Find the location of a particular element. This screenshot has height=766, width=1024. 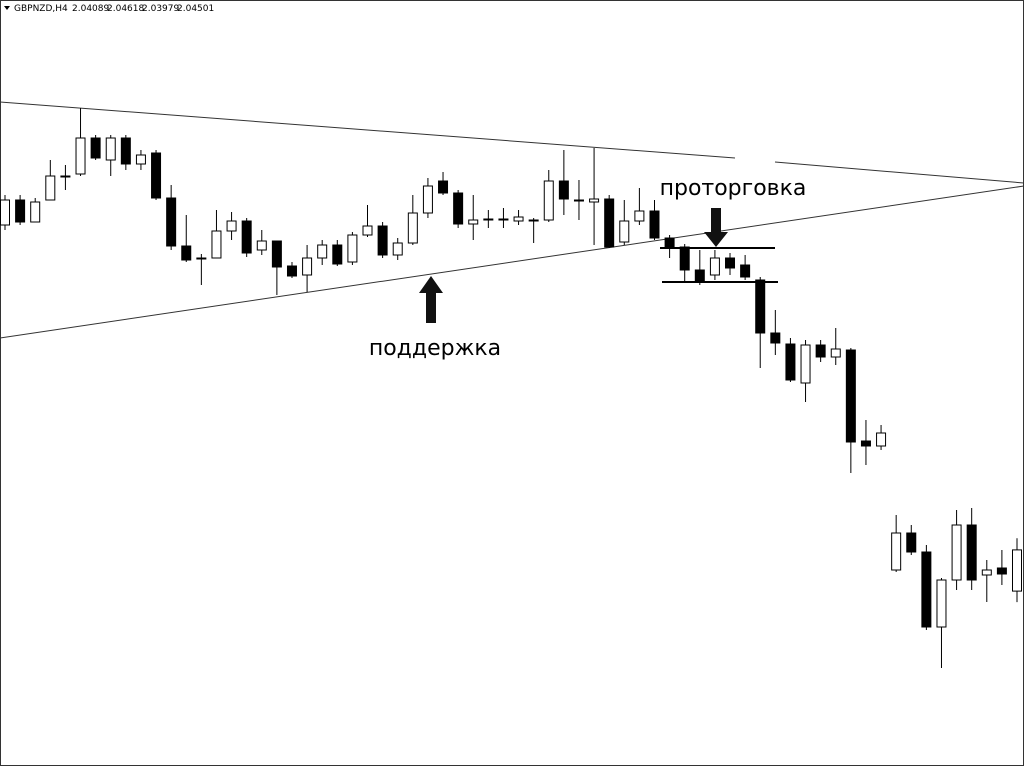

arrow-up is located at coordinates (431, 299).